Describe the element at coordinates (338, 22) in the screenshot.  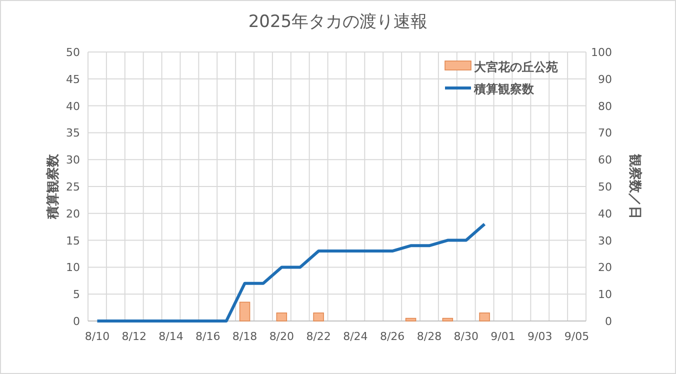
I see `chart-title: 2025年タカの渡り速報` at that location.